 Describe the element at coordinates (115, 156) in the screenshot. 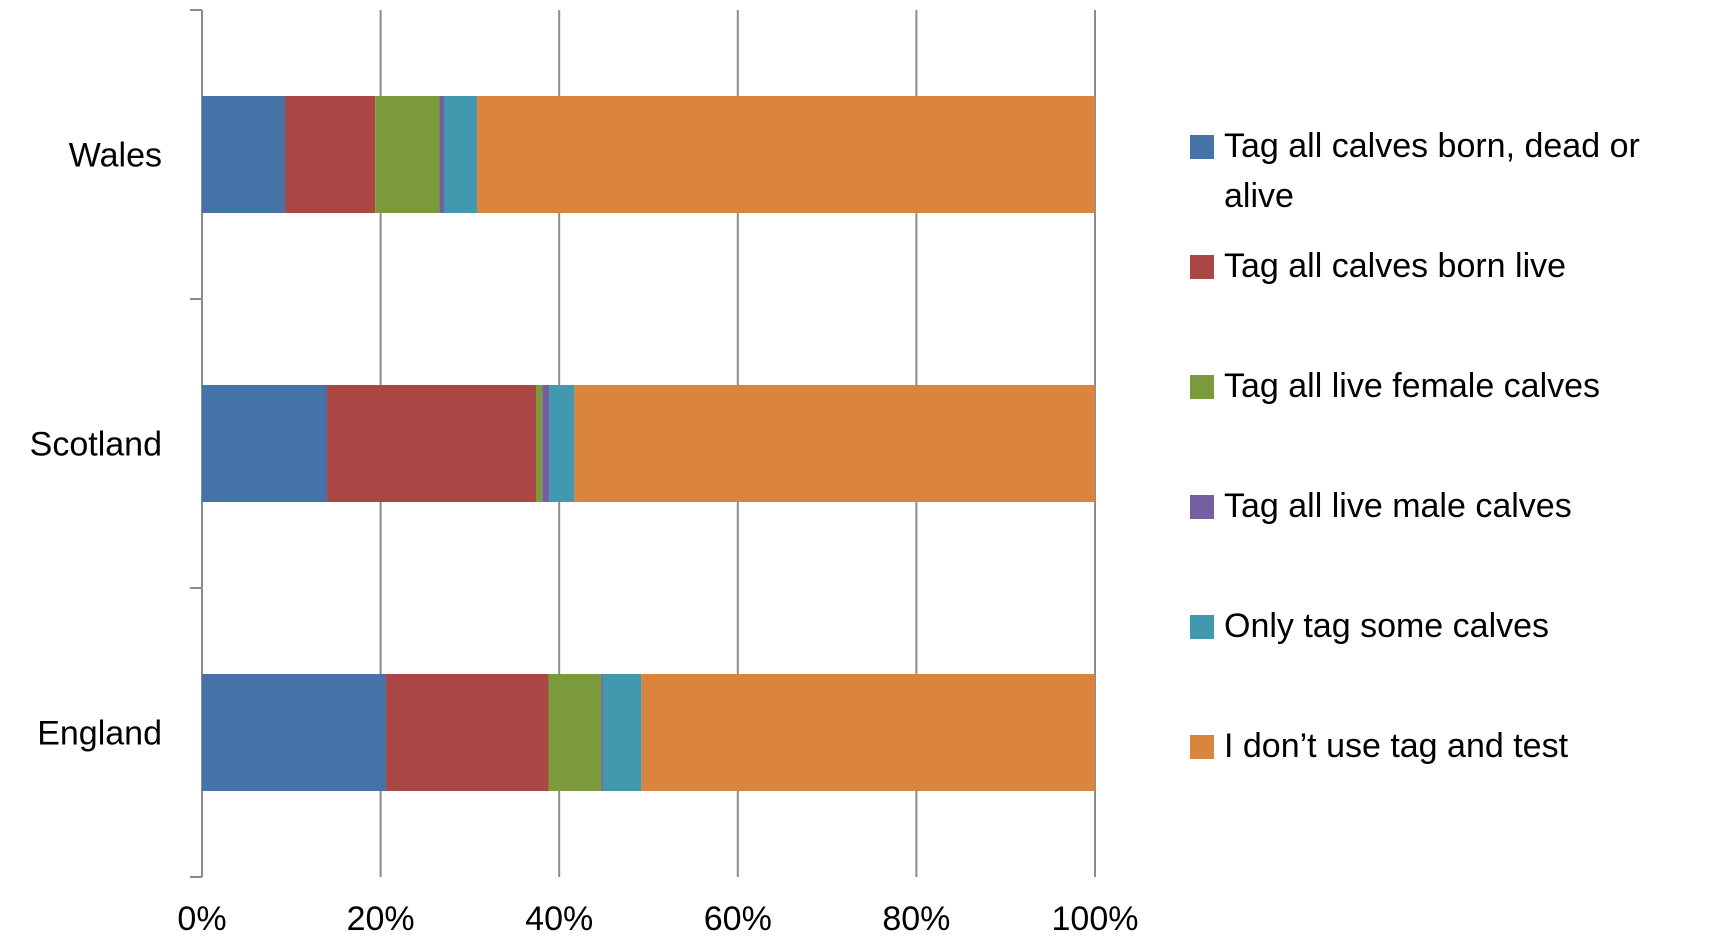

I see `category-label: Wales` at that location.